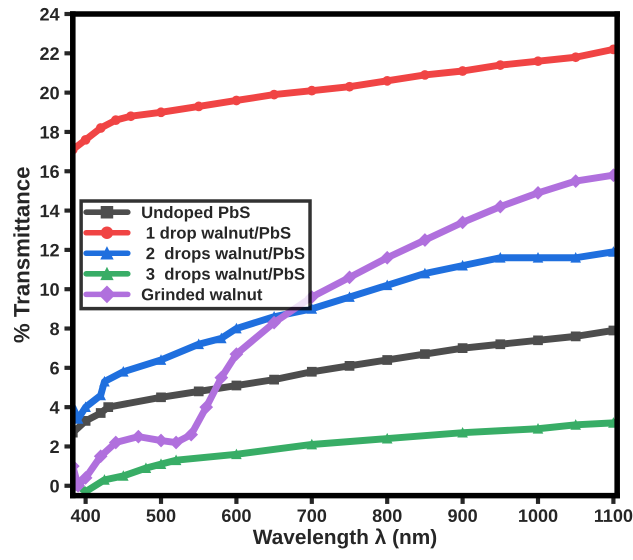 This screenshot has width=633, height=560. I want to click on y-tick-label: 12, so click(49, 250).